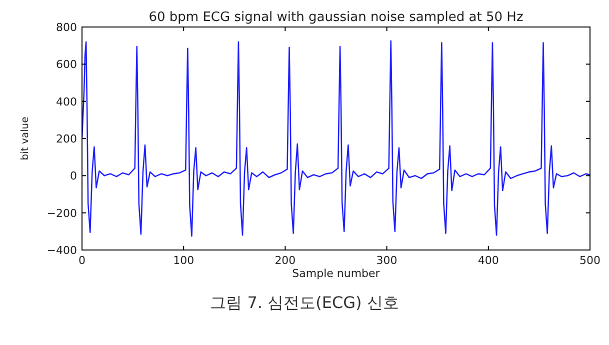 The width and height of the screenshot is (609, 345). Describe the element at coordinates (590, 260) in the screenshot. I see `x-tick-label: 500` at that location.